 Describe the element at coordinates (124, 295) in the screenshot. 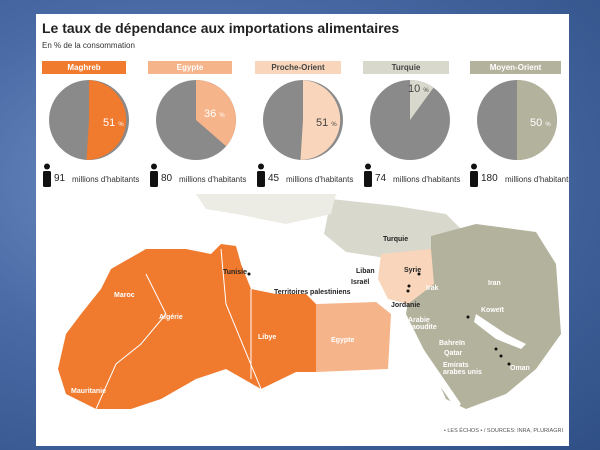

I see `label-maroc: Maroc` at that location.